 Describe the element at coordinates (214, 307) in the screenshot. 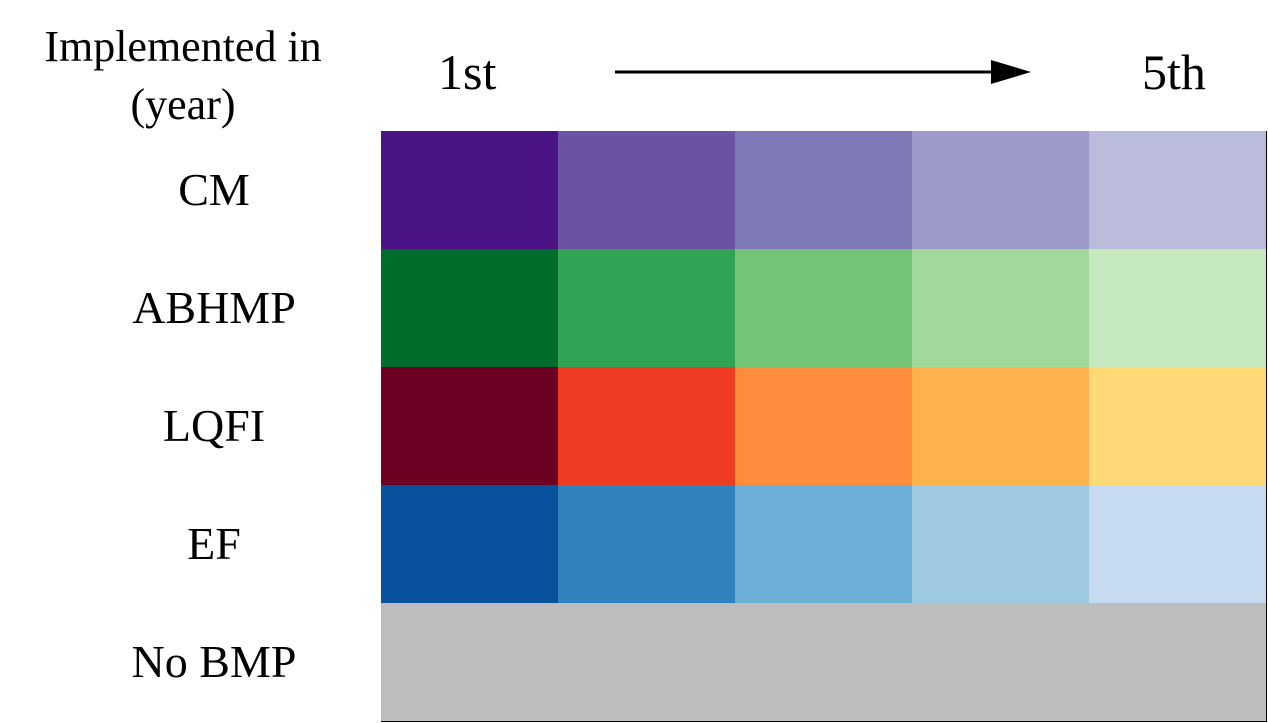

I see `row-label-abhmp: ABHMP` at that location.